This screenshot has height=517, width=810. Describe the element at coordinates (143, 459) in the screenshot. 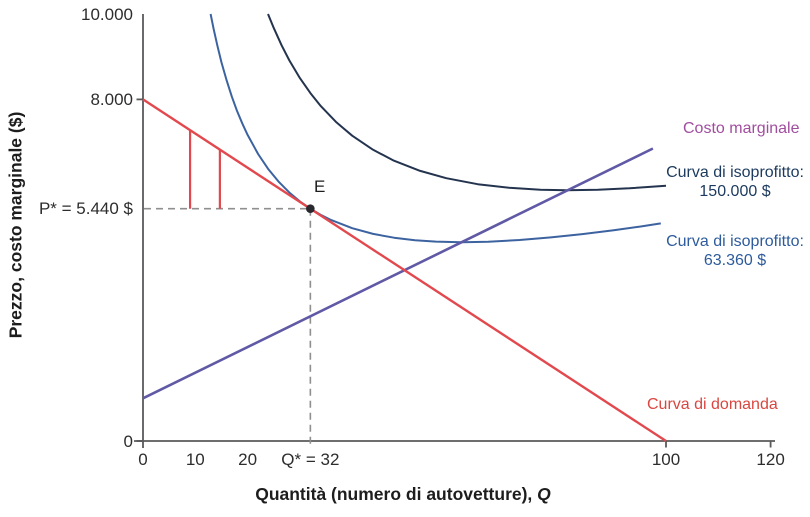

I see `x-tick-label: 0` at that location.